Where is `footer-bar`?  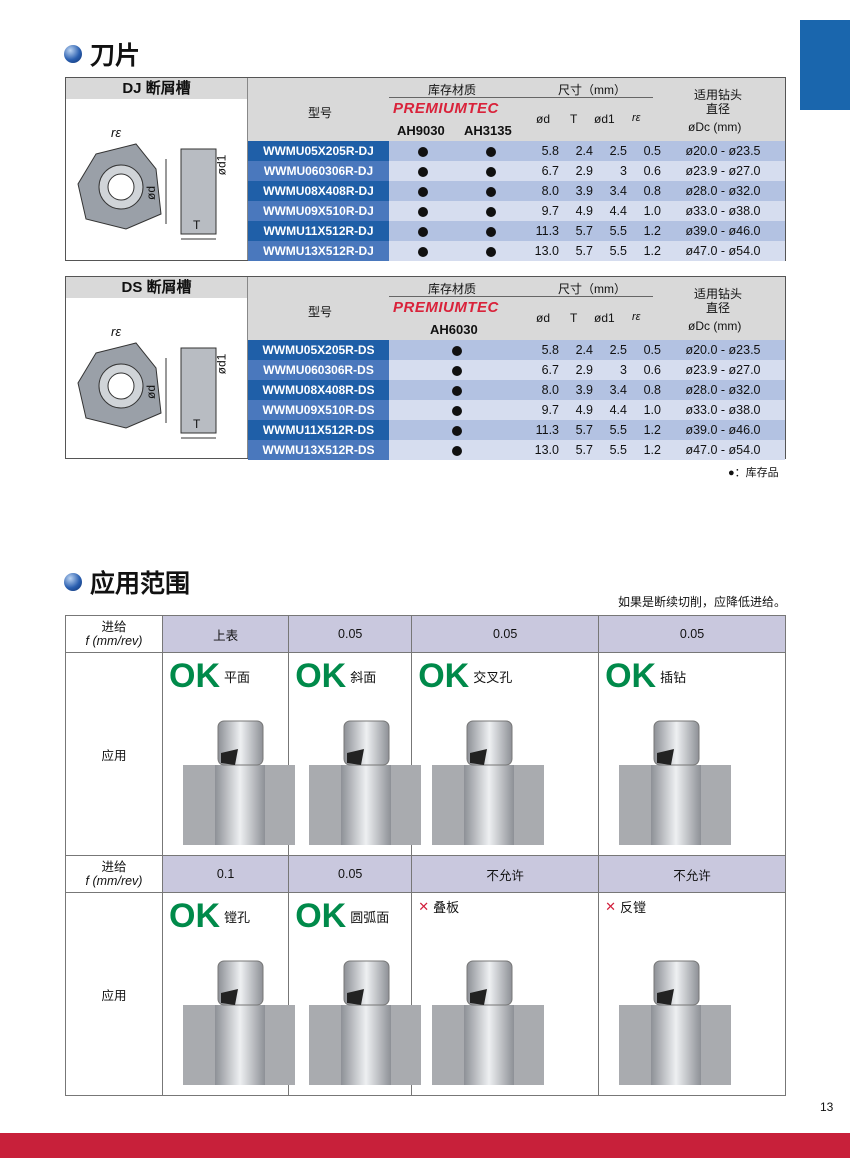
footer-bar is located at coordinates (425, 1145).